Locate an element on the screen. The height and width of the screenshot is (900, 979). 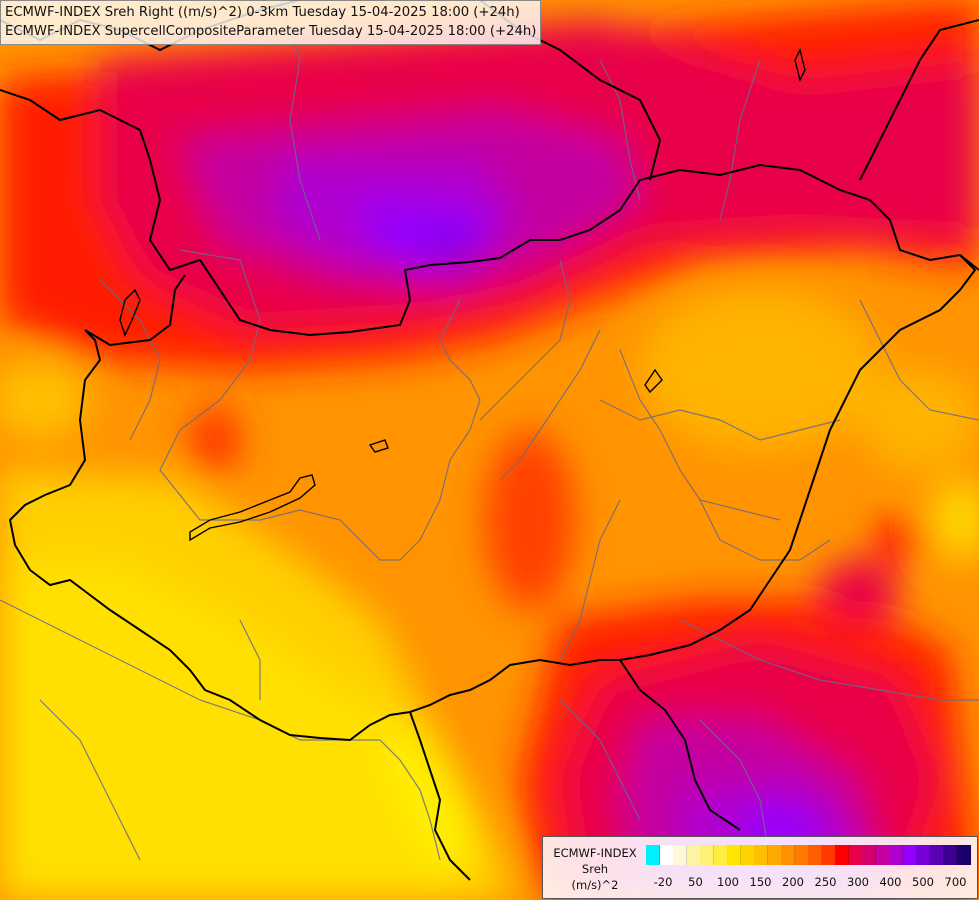
legend-tick-label: 100 is located at coordinates (728, 882).